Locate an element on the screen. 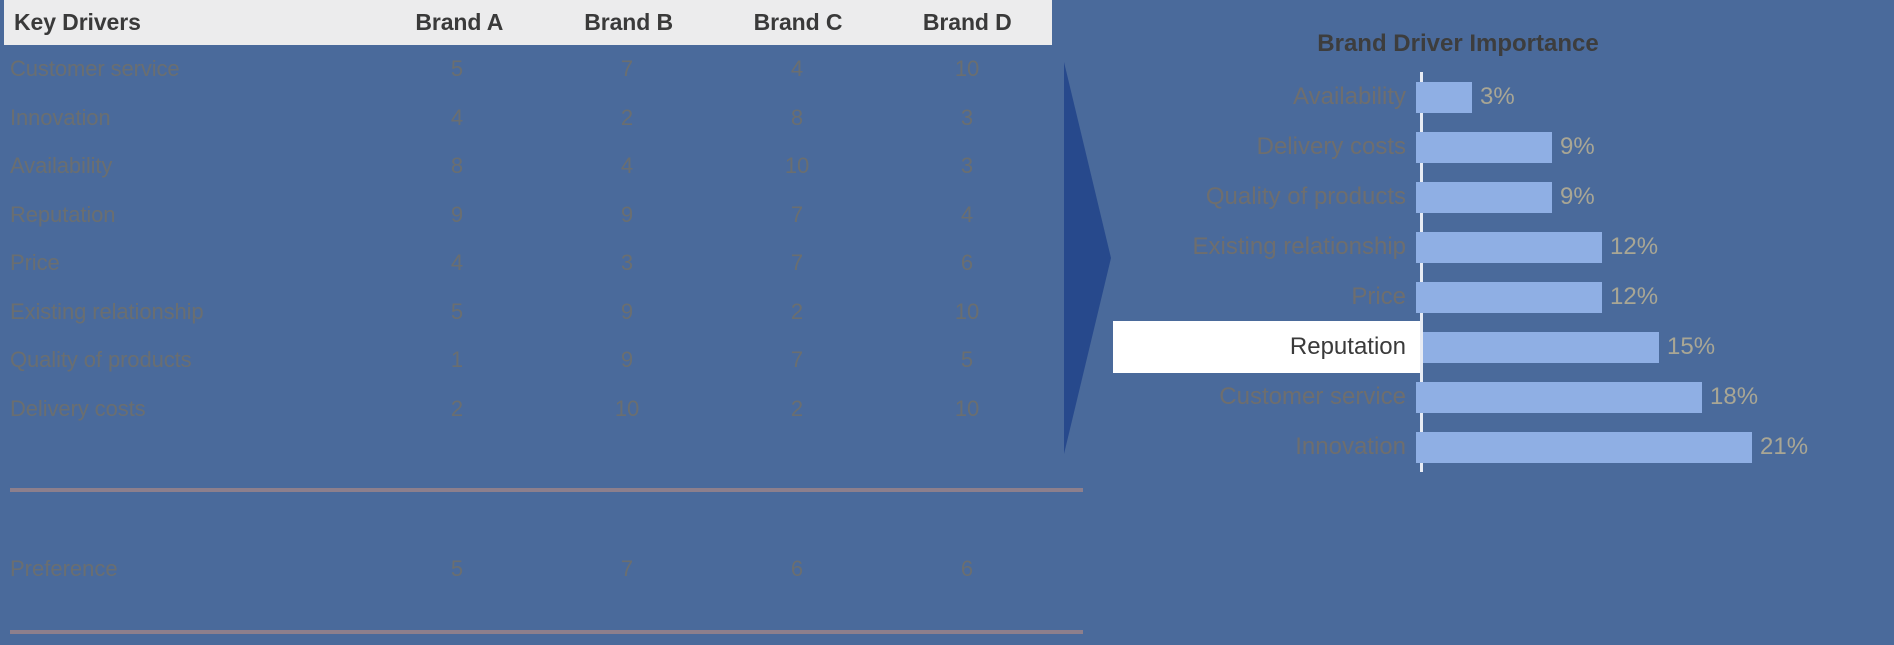 The width and height of the screenshot is (1894, 645). cell-brand-c: 6 is located at coordinates (797, 568).